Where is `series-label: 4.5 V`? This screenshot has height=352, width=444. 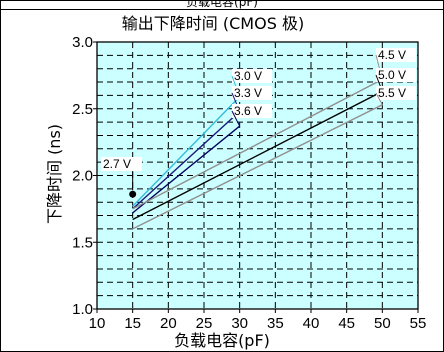
series-label: 4.5 V is located at coordinates (392, 55).